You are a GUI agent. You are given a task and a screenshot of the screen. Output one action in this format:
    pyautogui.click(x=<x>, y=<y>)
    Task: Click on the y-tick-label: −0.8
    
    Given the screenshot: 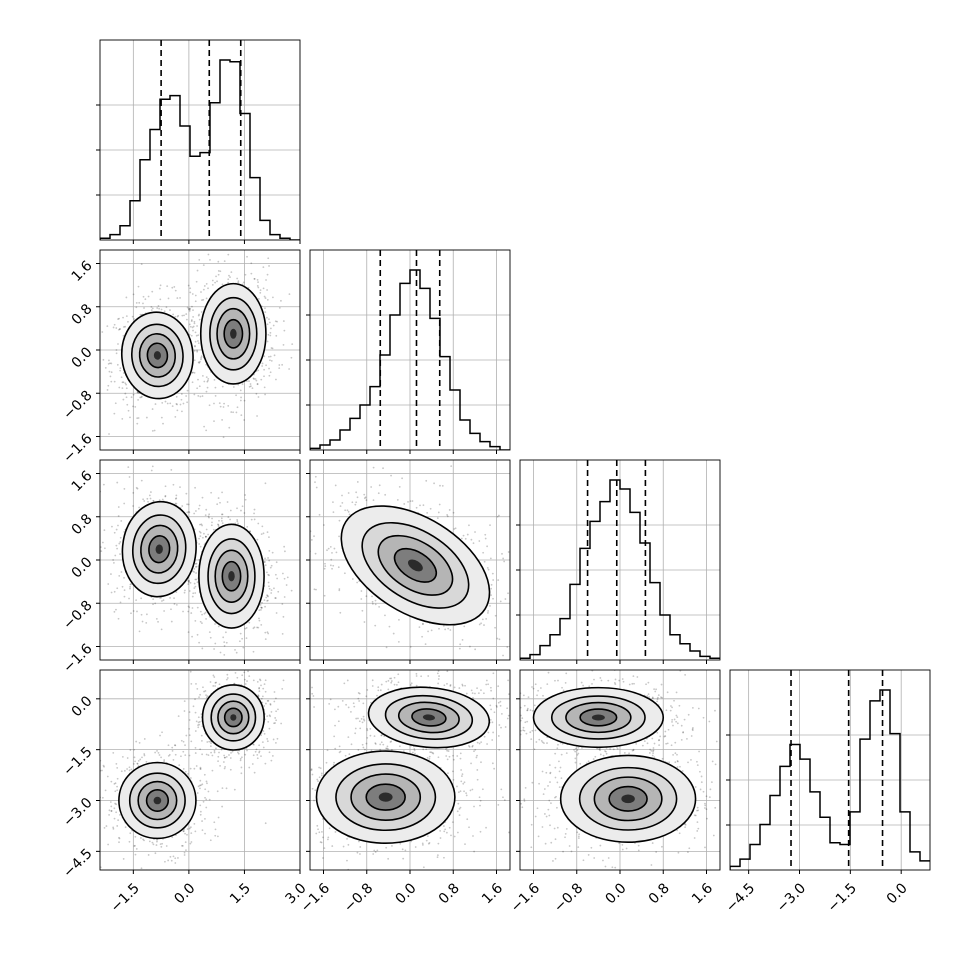 What is the action you would take?
    pyautogui.click(x=77, y=405)
    